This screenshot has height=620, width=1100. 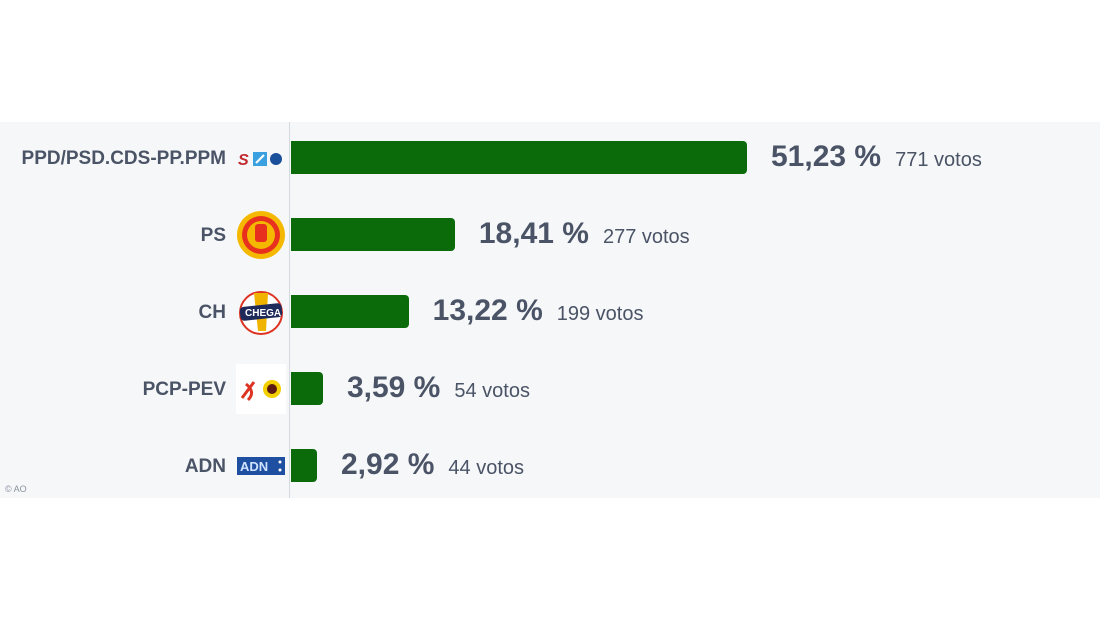 I want to click on ad-coalition-logo-icon: S, so click(x=261, y=158).